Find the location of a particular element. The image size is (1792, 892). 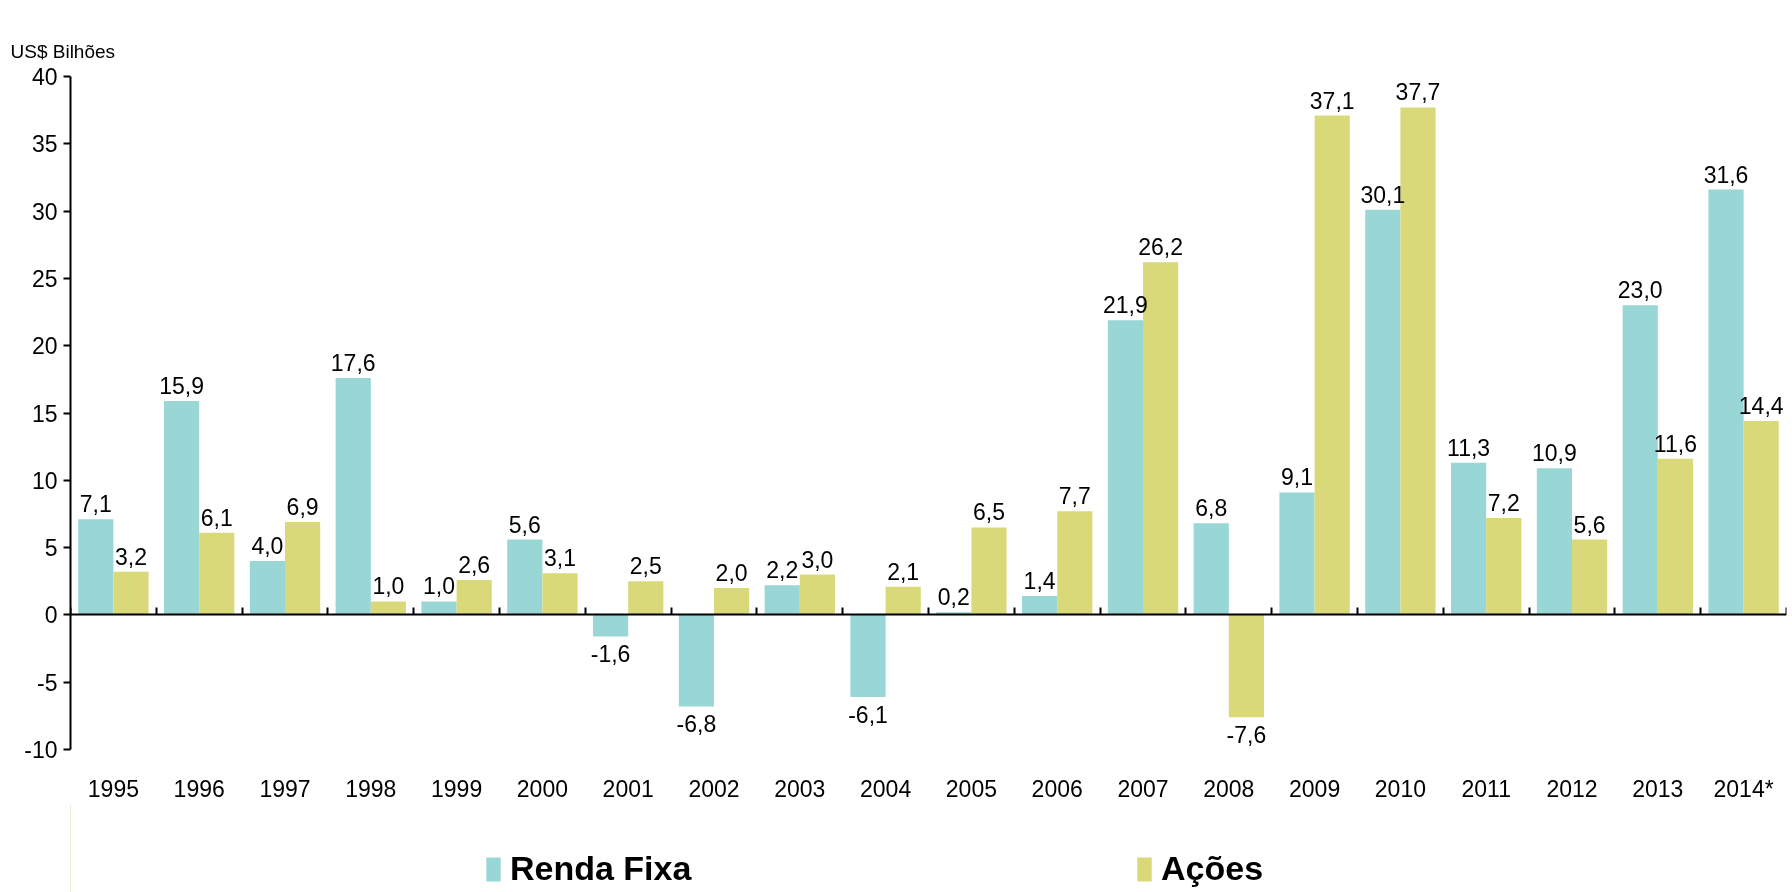

data-label: 6,1 is located at coordinates (216, 517).